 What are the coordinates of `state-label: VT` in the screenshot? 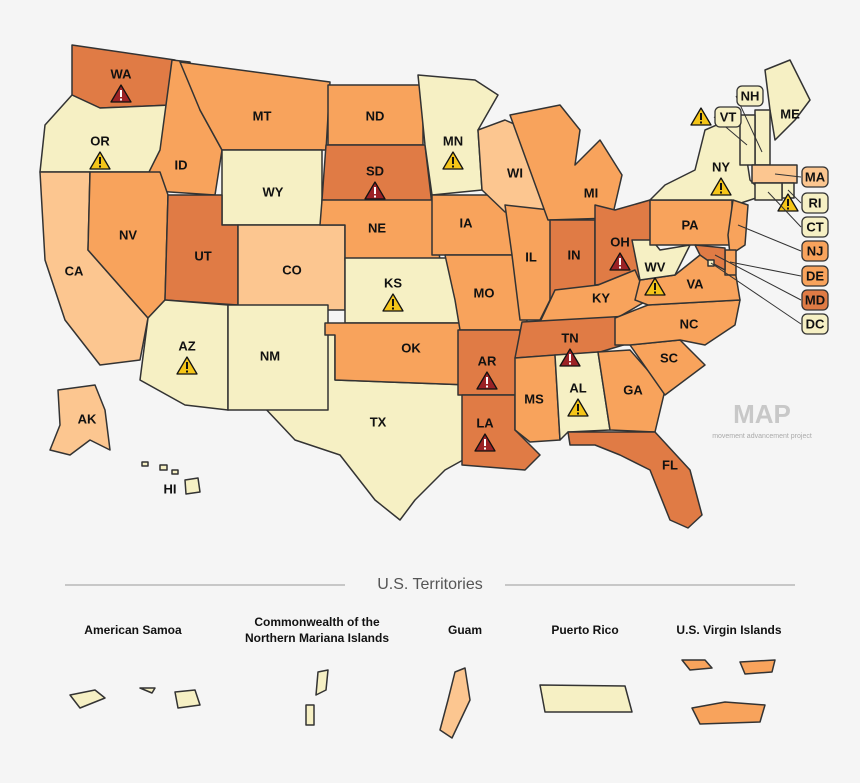 It's located at (728, 116).